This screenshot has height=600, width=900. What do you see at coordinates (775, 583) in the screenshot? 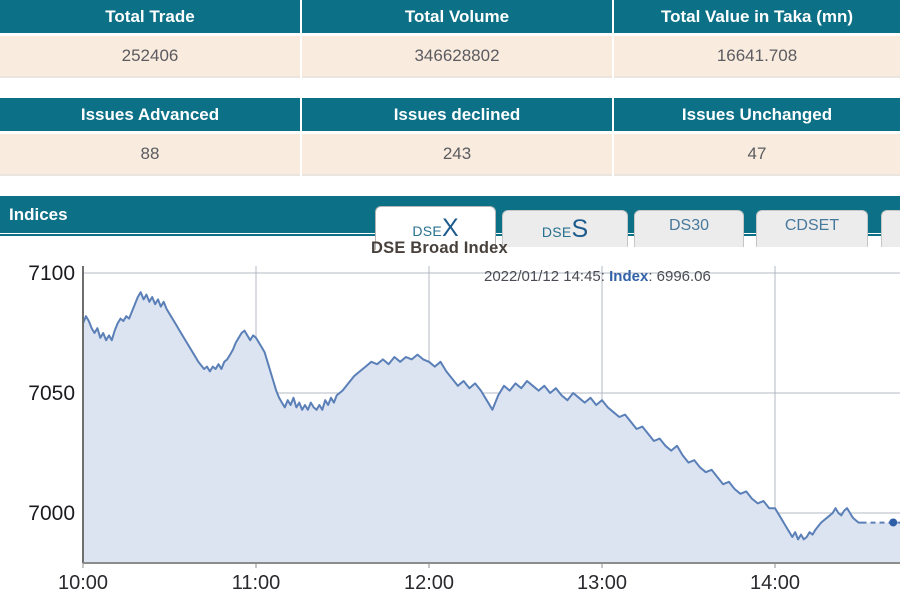
I see `x-tick-label-14:00: 14:00` at bounding box center [775, 583].